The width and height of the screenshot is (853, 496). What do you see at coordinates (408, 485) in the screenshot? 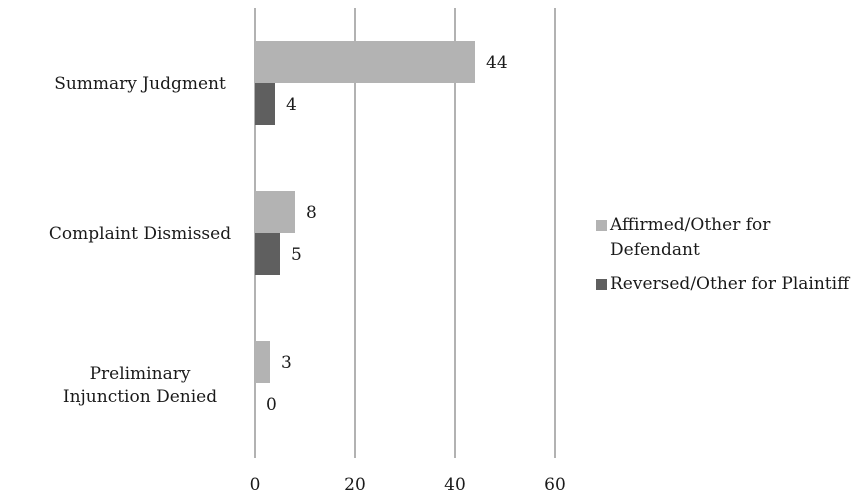
I see `x-axis-ticks: 0 20 40 60` at bounding box center [408, 485].